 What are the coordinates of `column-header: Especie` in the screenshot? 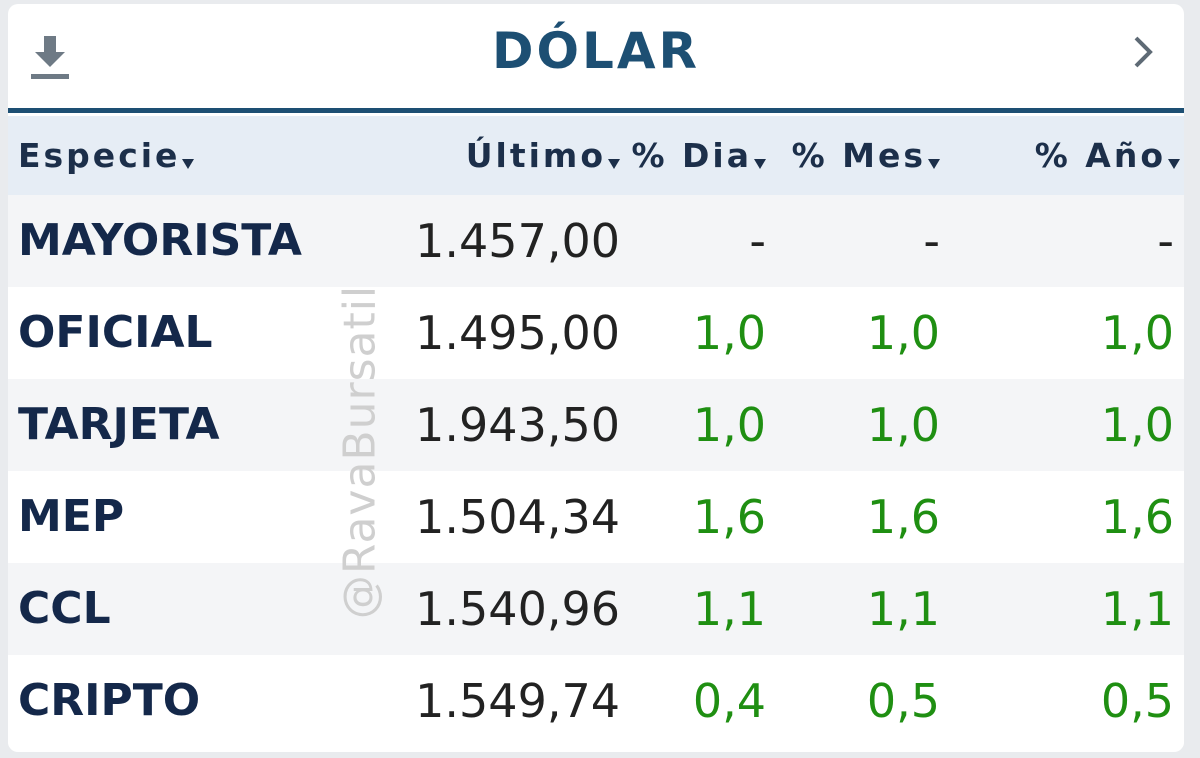 It's located at (106, 156).